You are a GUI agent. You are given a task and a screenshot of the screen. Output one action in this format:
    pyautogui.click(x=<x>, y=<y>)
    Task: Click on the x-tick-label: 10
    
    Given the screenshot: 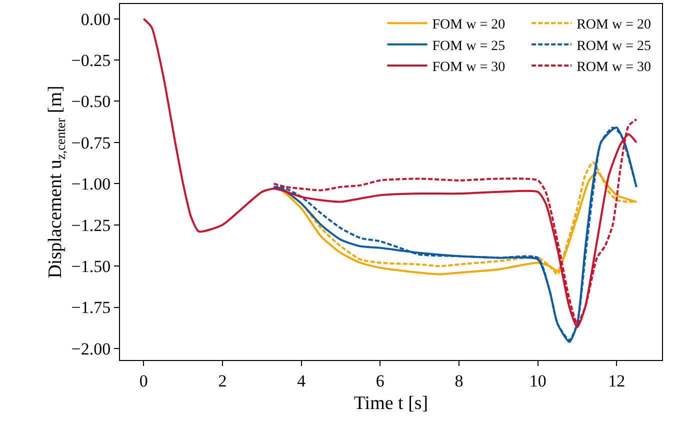 What is the action you would take?
    pyautogui.click(x=537, y=380)
    